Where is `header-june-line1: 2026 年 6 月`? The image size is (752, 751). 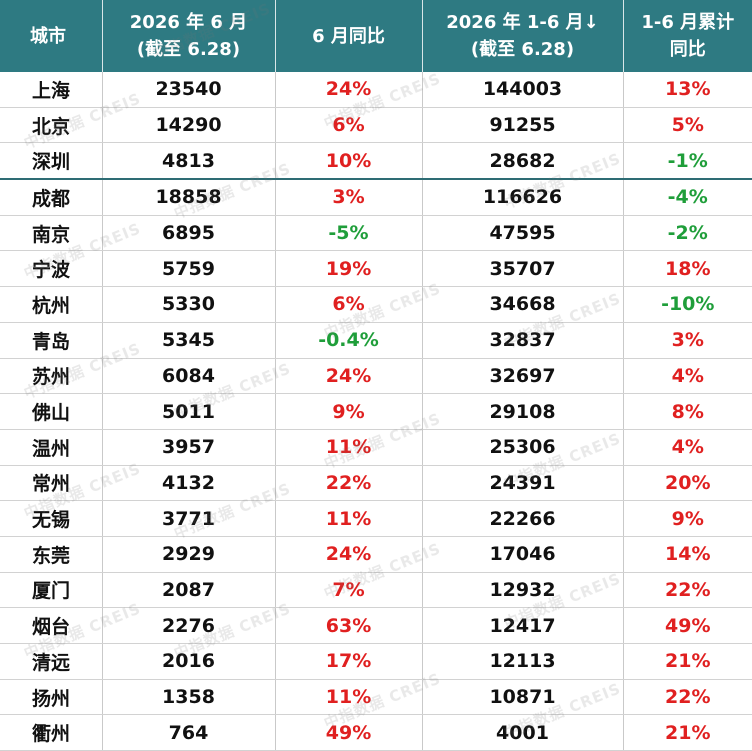
header-june-line1: 2026 年 6 月 is located at coordinates (189, 22).